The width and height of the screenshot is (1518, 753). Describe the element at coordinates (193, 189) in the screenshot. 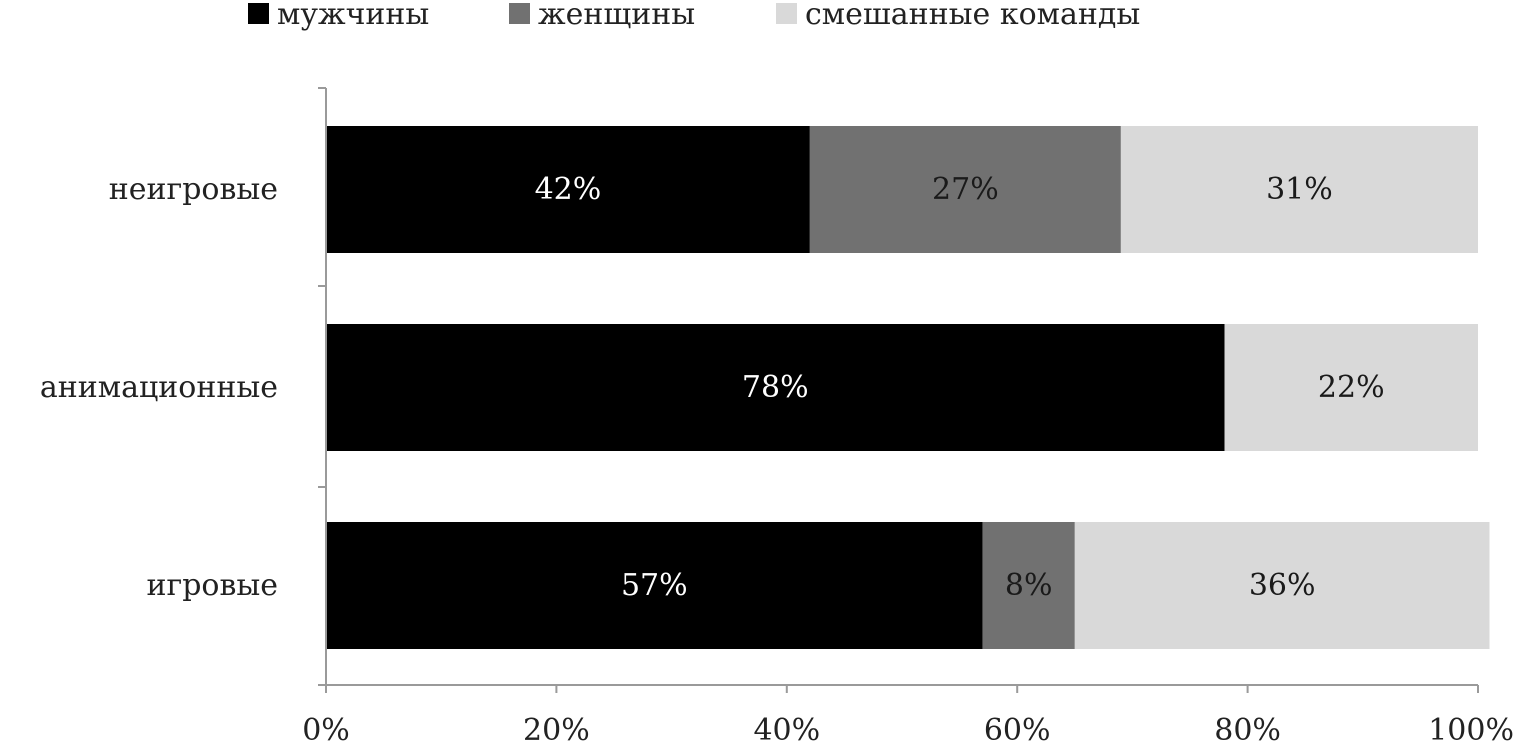

I see `category-label-0: неигровые` at that location.